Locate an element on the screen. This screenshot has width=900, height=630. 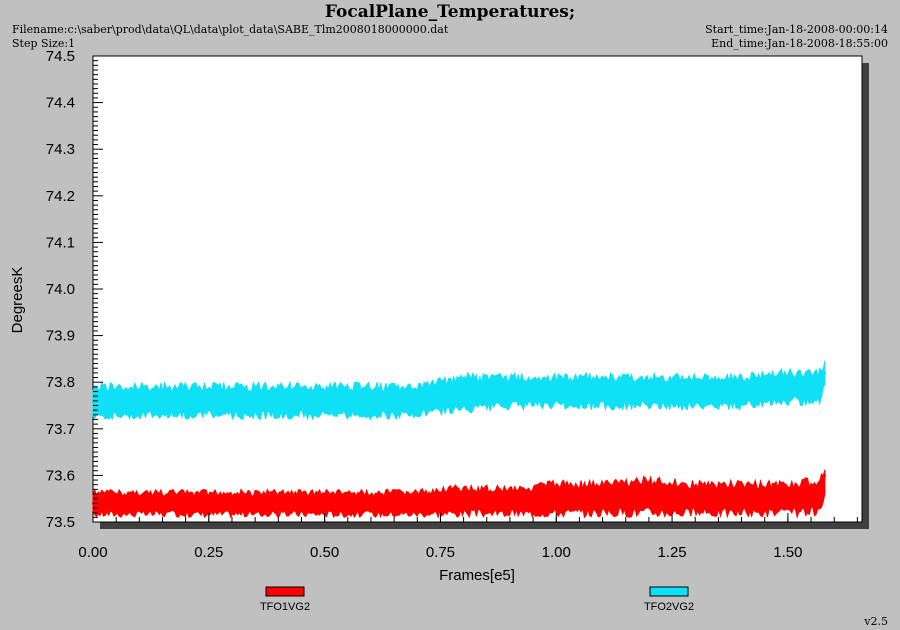
y-tick-label: 73.9 is located at coordinates (60, 336).